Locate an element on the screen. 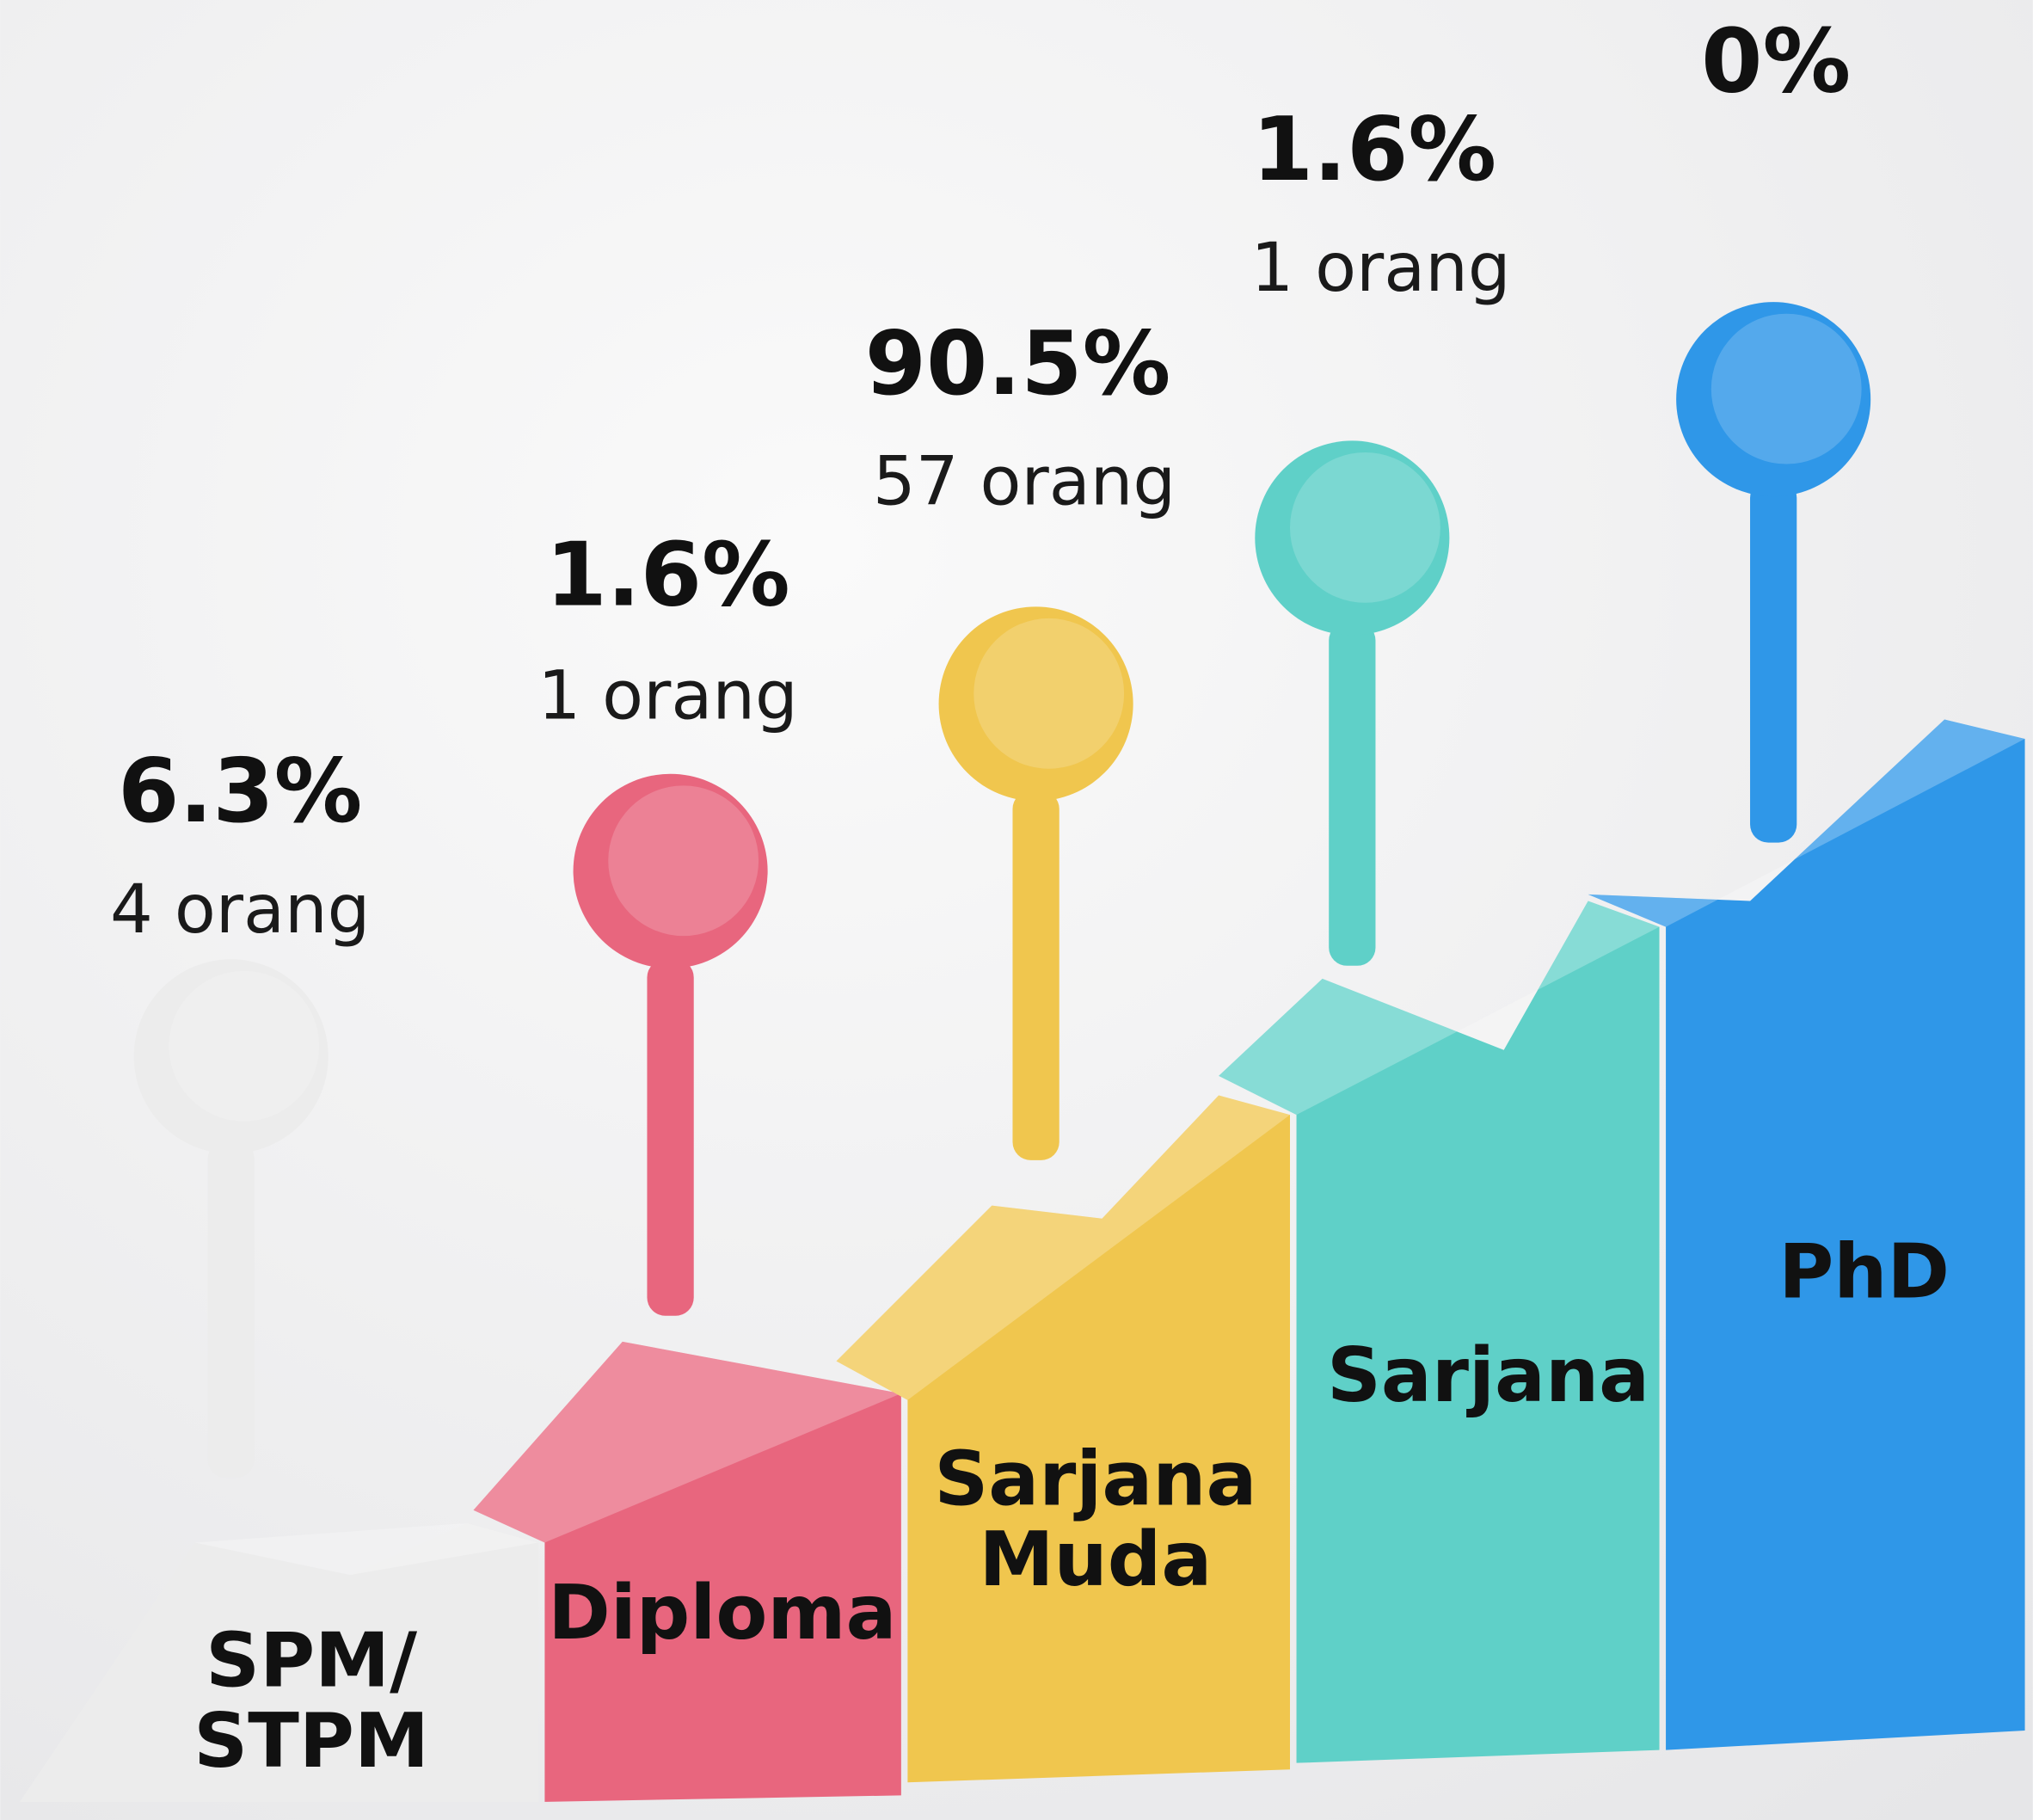 Image resolution: width=2033 pixels, height=1820 pixels. percent-label: 6.3% is located at coordinates (240, 792).